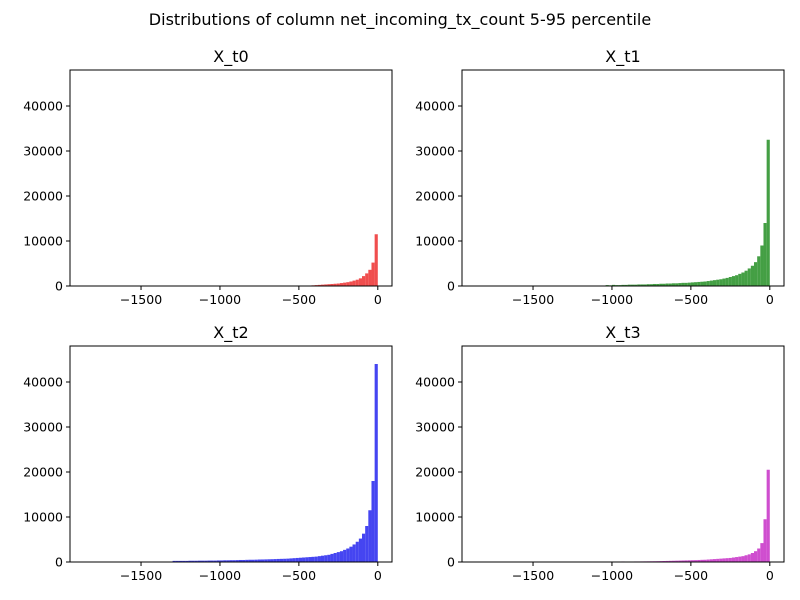 The image size is (800, 600). Describe the element at coordinates (770, 575) in the screenshot. I see `x-tick-label: 0` at that location.